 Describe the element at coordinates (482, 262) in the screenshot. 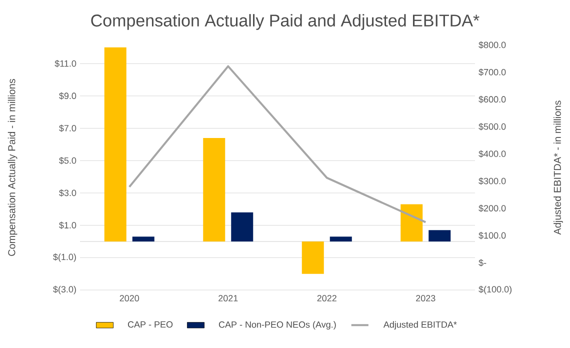

I see `y2-tick-label: $-` at that location.